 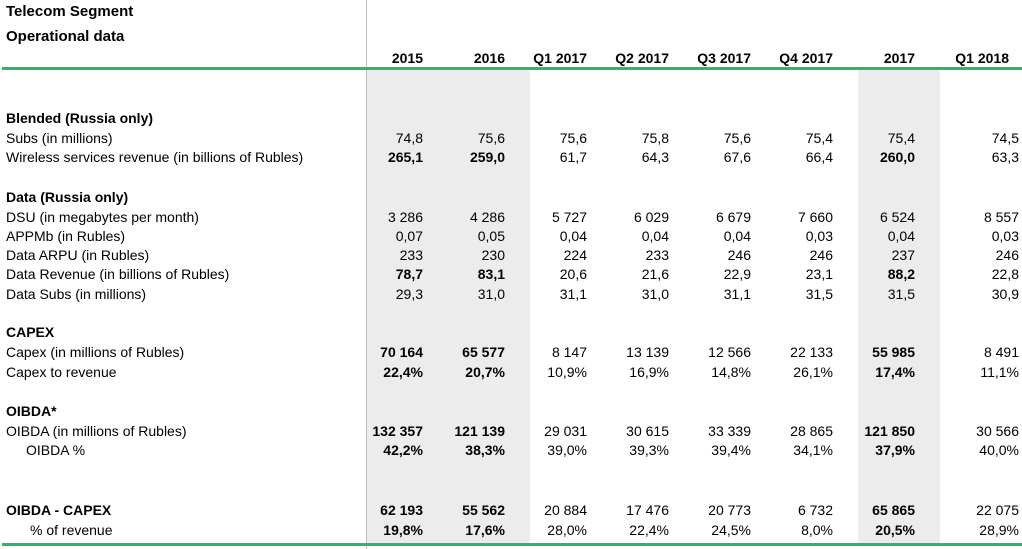 I want to click on table-cell: 65 577, so click(x=483, y=352).